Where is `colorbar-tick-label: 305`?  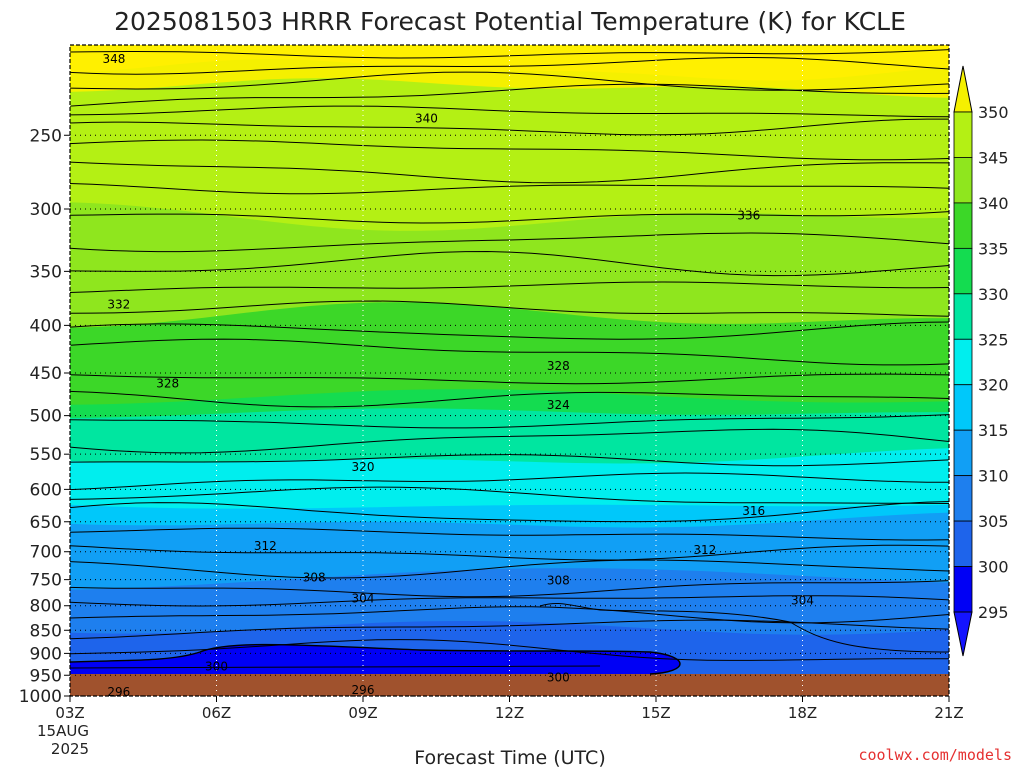
colorbar-tick-label: 305 is located at coordinates (993, 521).